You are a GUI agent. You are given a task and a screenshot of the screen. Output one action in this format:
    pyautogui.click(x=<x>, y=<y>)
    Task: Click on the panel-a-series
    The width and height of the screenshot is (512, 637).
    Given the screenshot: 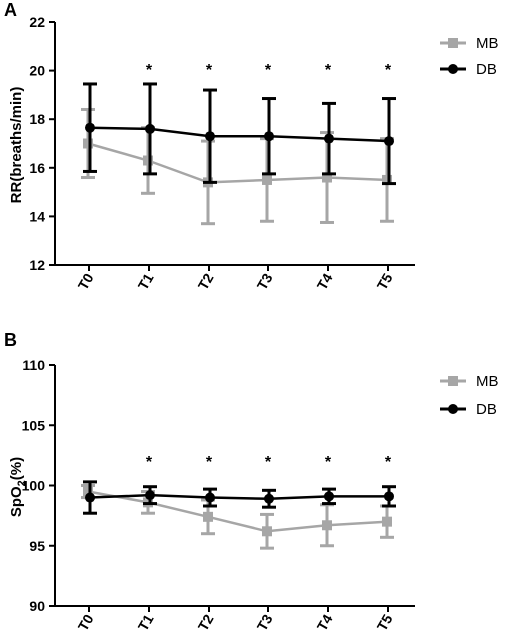 What is the action you would take?
    pyautogui.click(x=238, y=154)
    